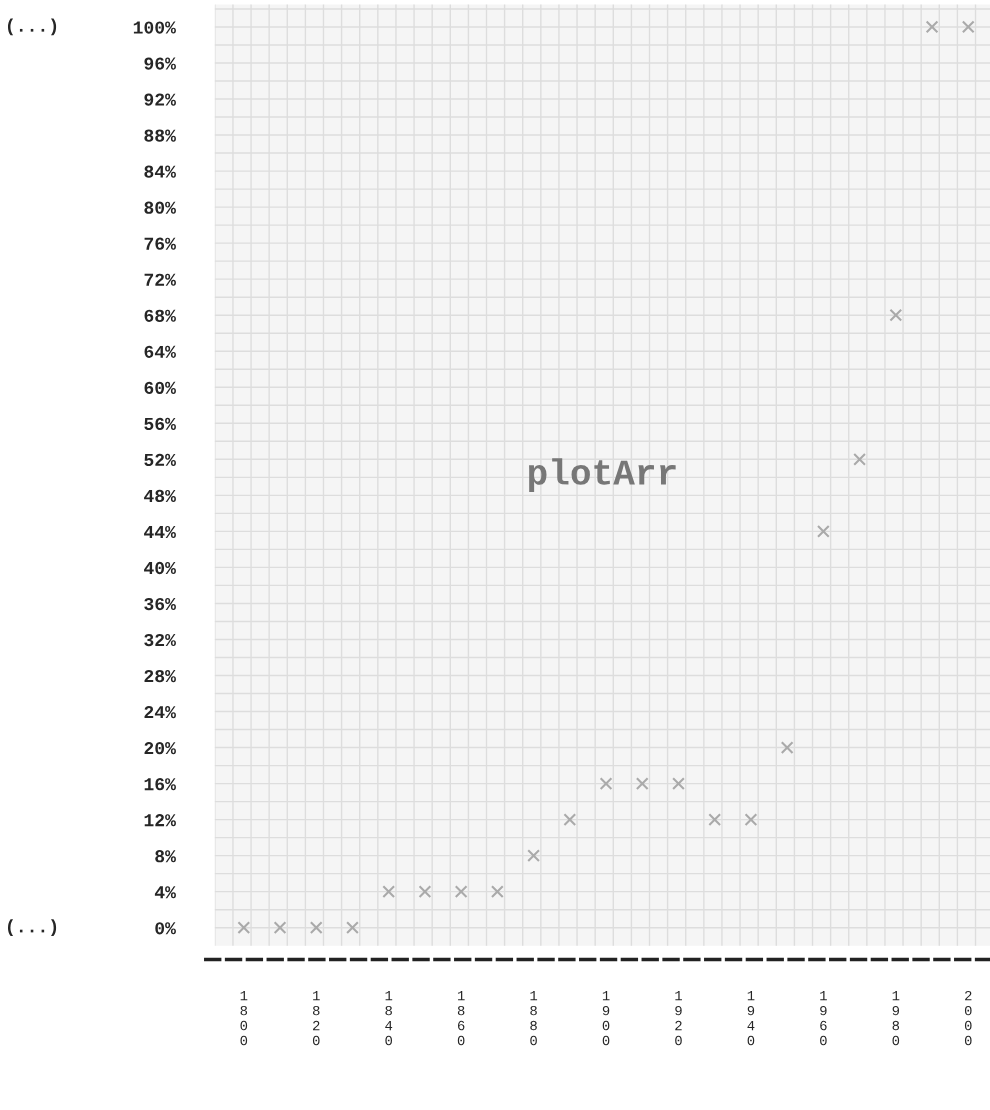 This screenshot has height=1110, width=990. Describe the element at coordinates (160, 496) in the screenshot. I see `y-tick-label: 48%` at that location.